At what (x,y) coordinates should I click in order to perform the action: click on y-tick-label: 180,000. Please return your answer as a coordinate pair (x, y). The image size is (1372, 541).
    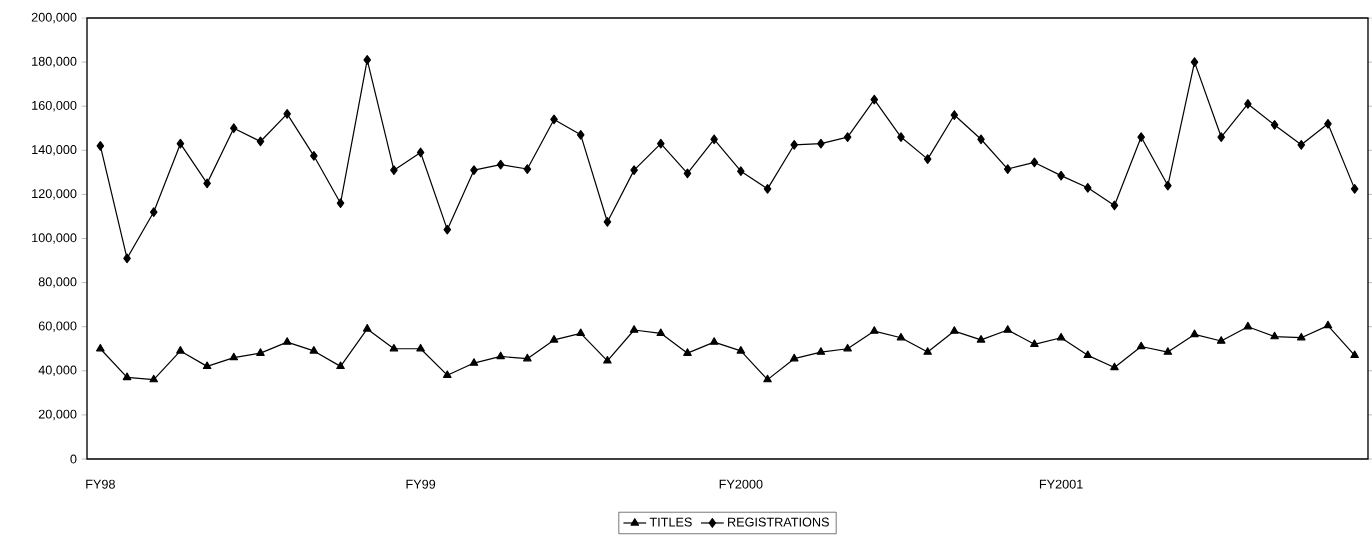
    Looking at the image, I should click on (54, 62).